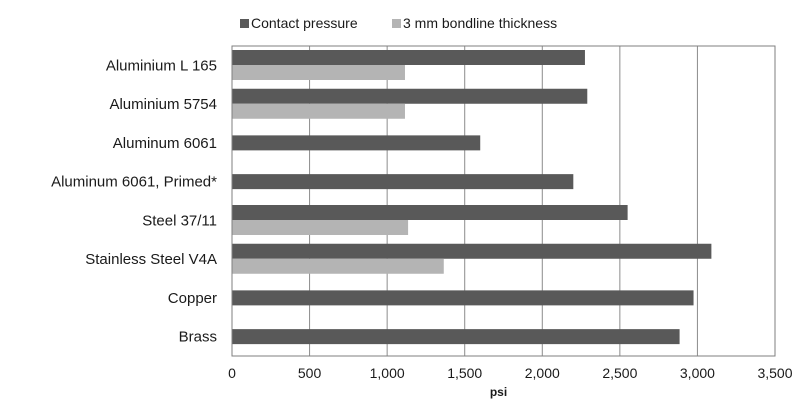  Describe the element at coordinates (165, 143) in the screenshot. I see `category-label: Aluminum 6061` at that location.